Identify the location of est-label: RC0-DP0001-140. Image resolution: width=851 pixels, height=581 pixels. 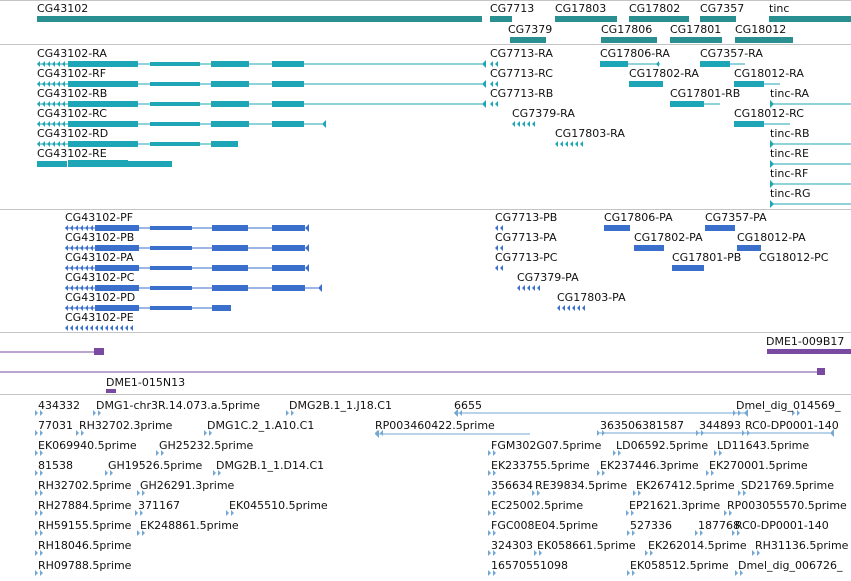
(782, 525).